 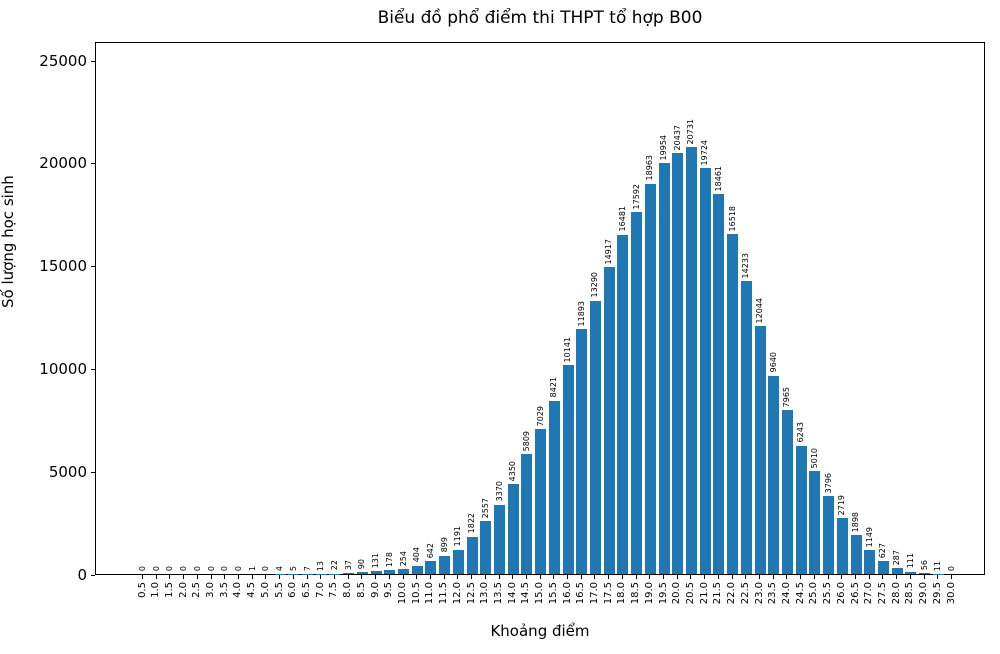 What do you see at coordinates (540, 18) in the screenshot?
I see `chart-title: Biểu đồ phổ điểm thi THPT tổ hợp B00` at bounding box center [540, 18].